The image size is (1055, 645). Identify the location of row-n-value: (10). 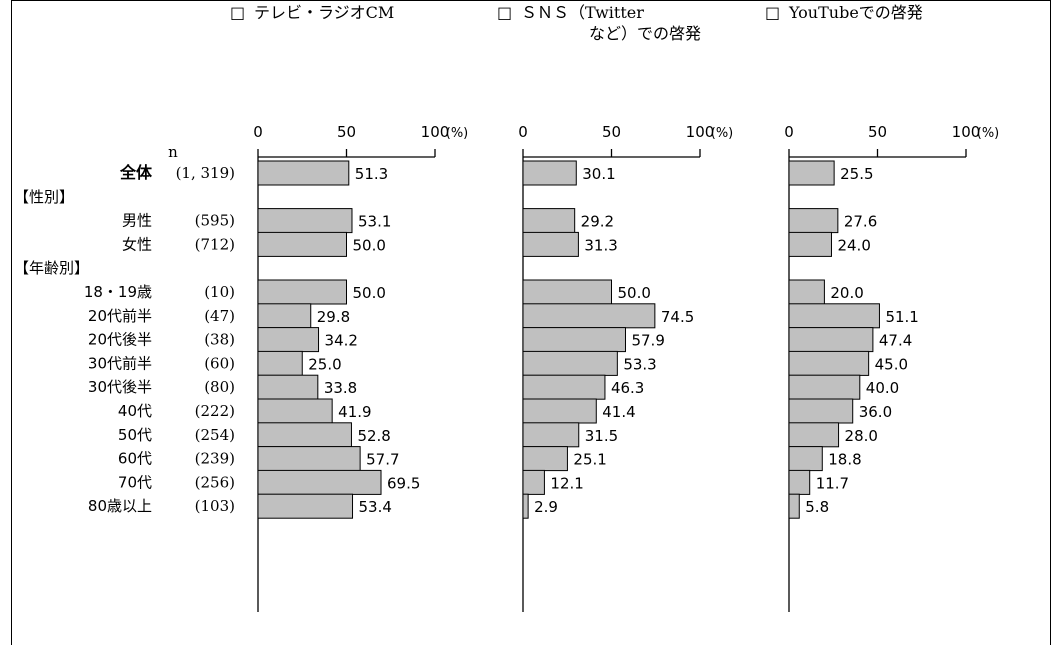
(219, 292).